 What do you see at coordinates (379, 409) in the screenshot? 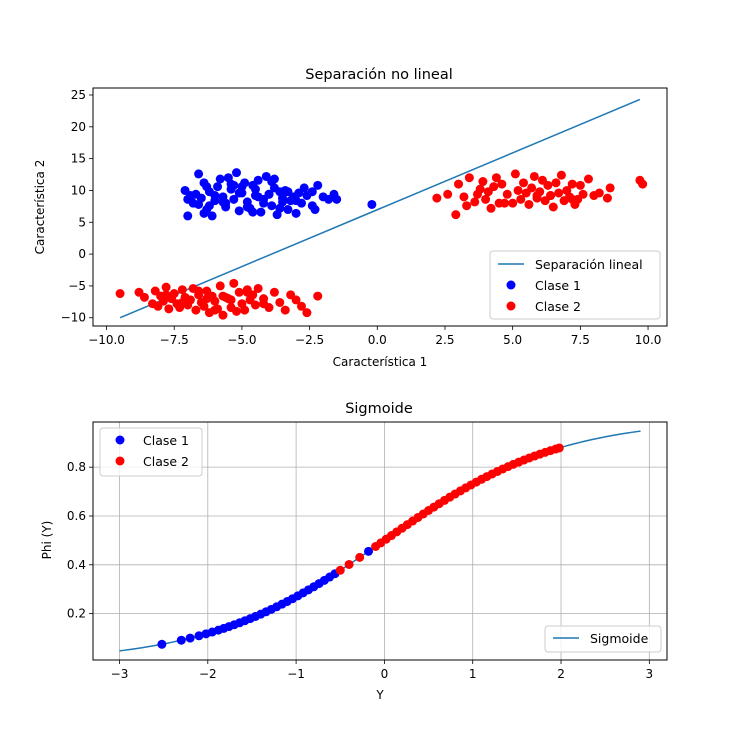
I see `chart-title: Sigmoide` at bounding box center [379, 409].